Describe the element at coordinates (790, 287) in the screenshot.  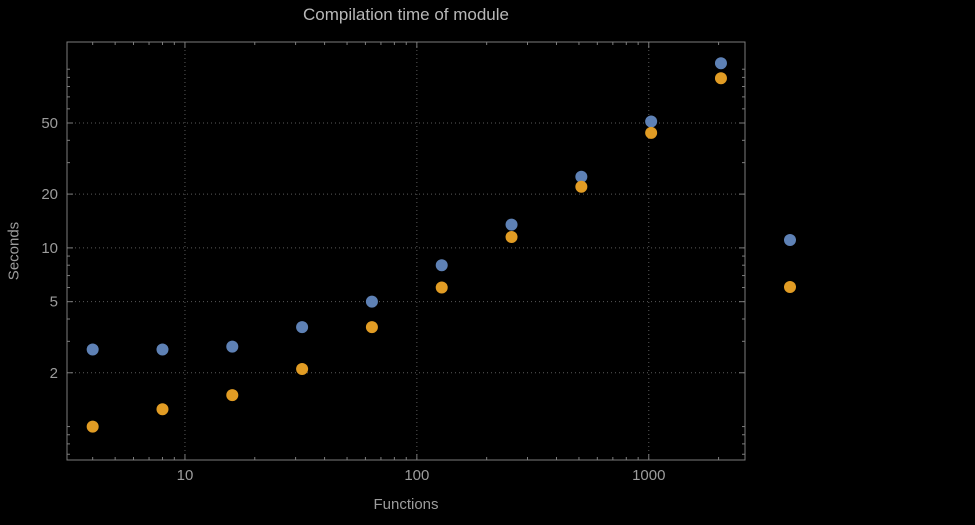
I see `series-orange-legend-marker` at that location.